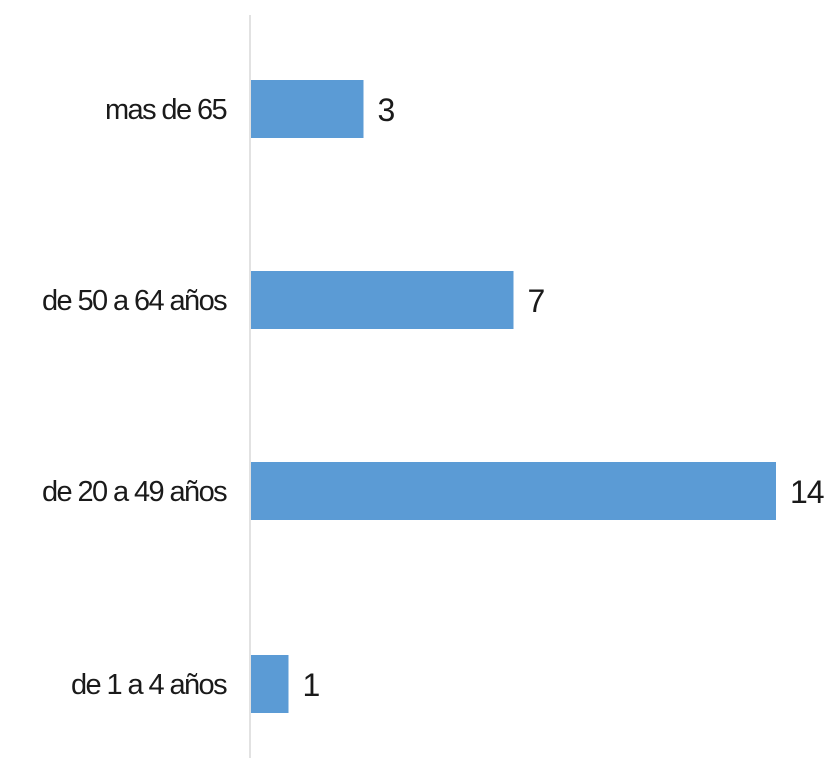  Describe the element at coordinates (134, 492) in the screenshot. I see `category-label: de 20 a 49 años` at that location.